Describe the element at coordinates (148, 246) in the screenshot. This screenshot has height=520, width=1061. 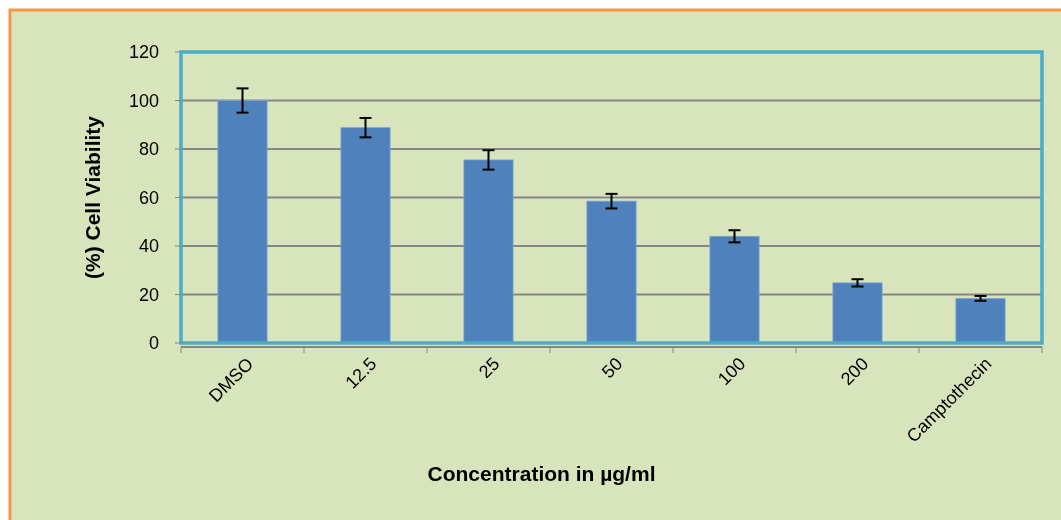
I see `y-tick-label: 40` at that location.